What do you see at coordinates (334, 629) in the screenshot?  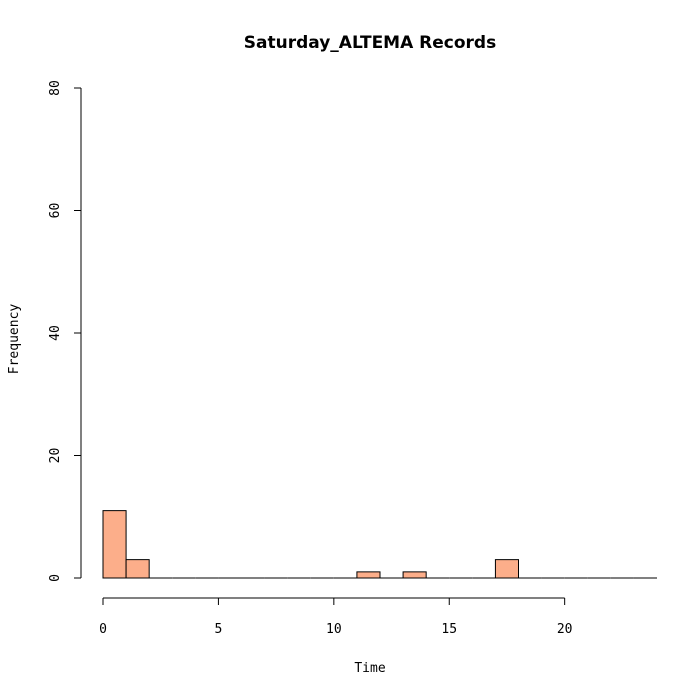 I see `x-tick-label: 10` at bounding box center [334, 629].